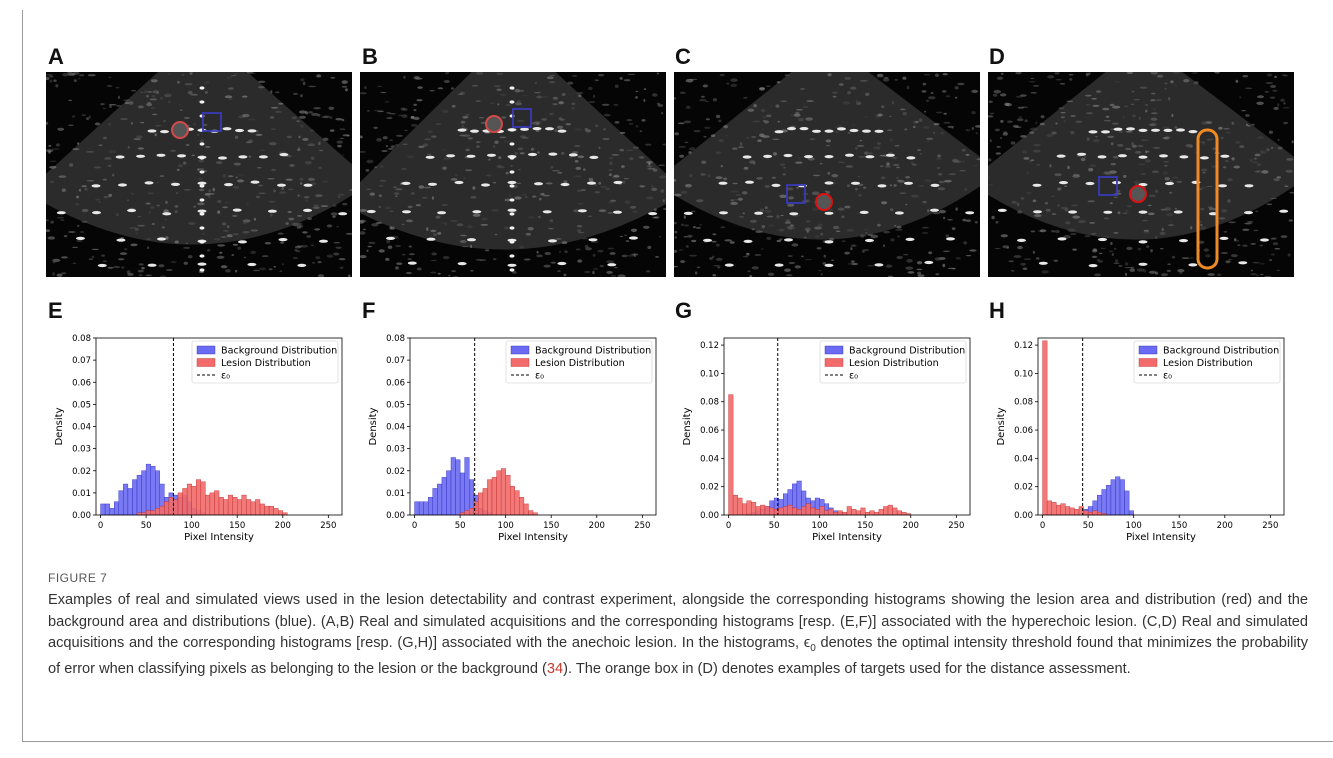 The image size is (1333, 758). Describe the element at coordinates (847, 426) in the screenshot. I see `axes-frame` at that location.